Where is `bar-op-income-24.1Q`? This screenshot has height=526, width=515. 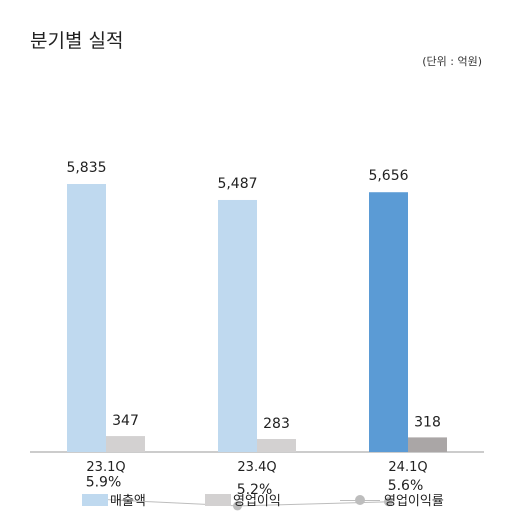 bar-op-income-24.1Q is located at coordinates (427, 444).